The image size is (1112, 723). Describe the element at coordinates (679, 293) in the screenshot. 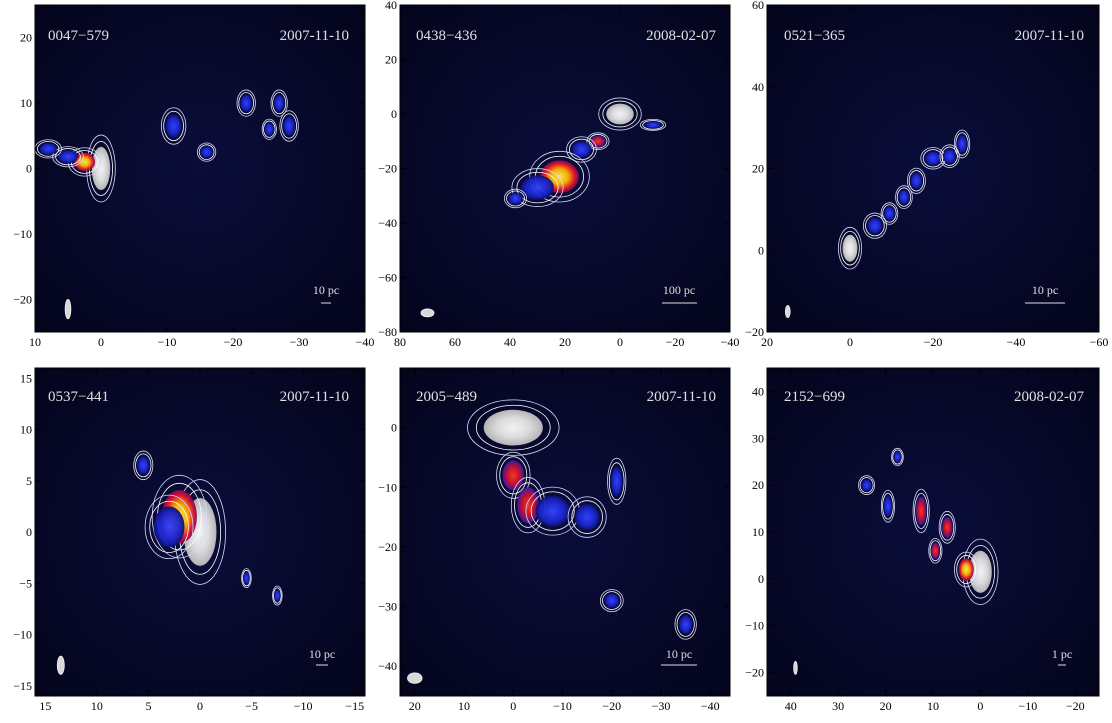

I see `scale-bar: 100 pc` at that location.